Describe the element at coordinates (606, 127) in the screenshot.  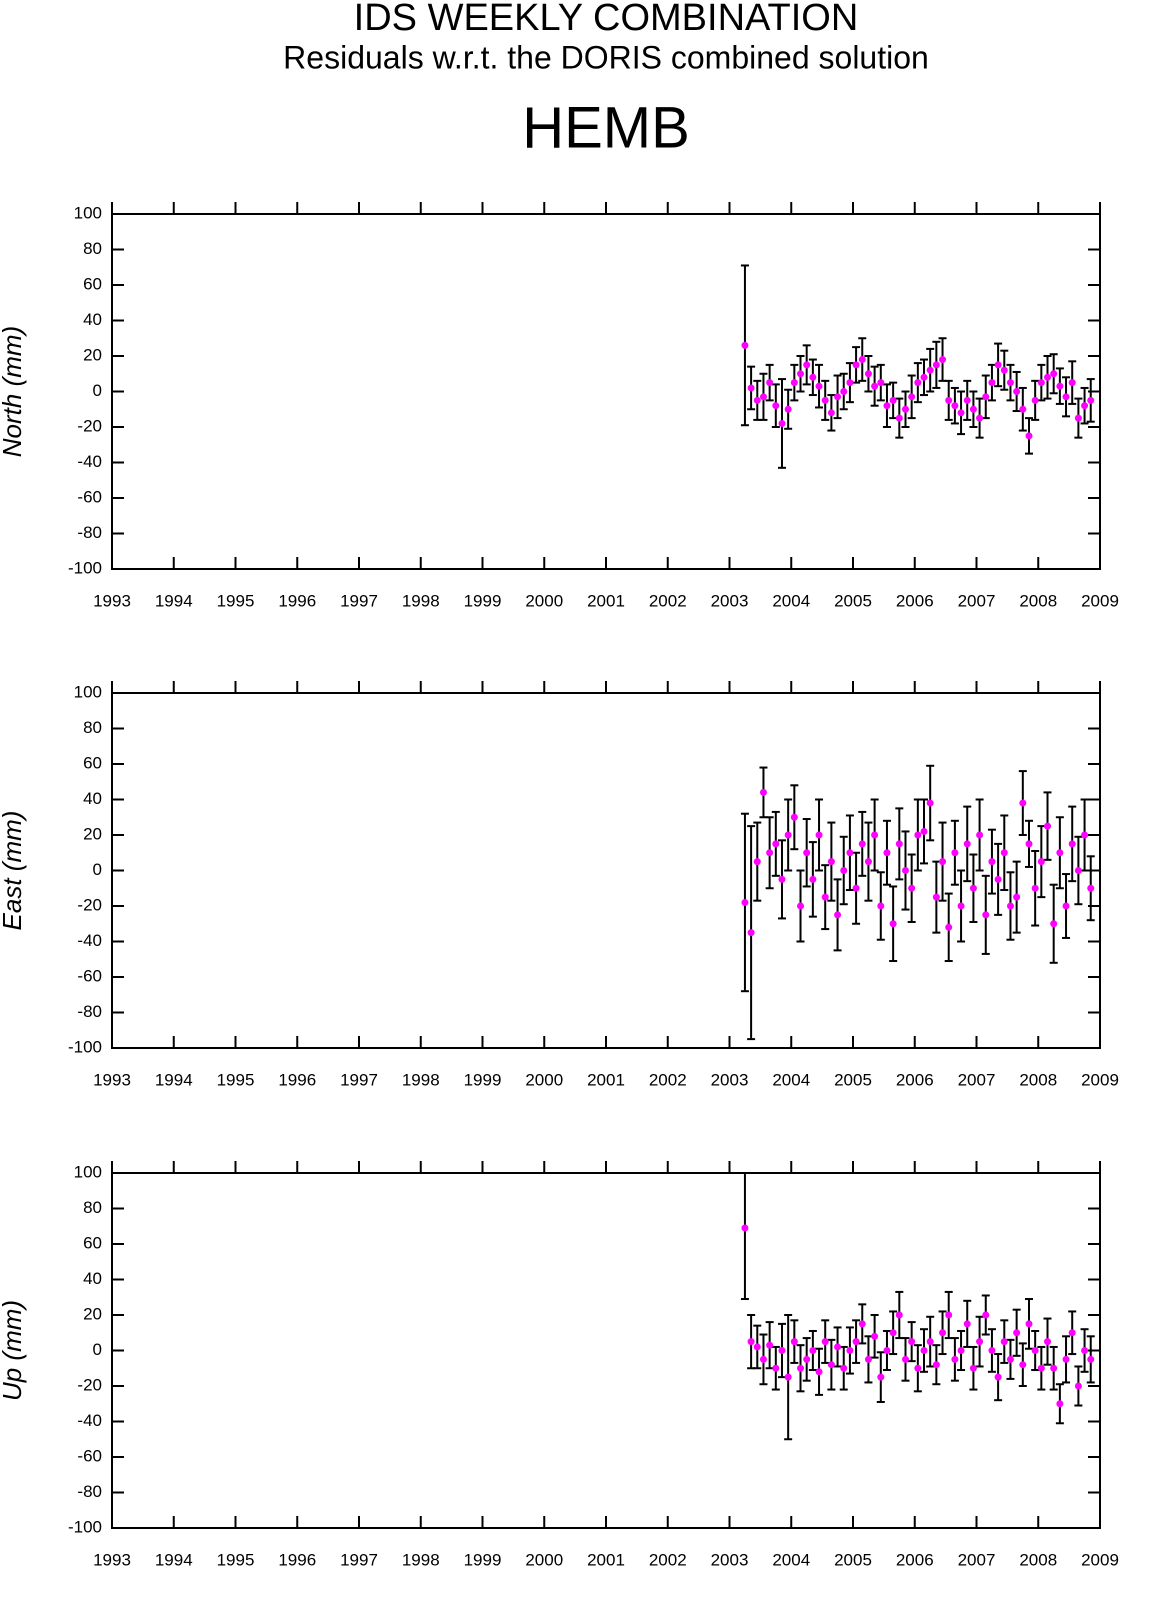
I see `station-name: HEMB` at that location.